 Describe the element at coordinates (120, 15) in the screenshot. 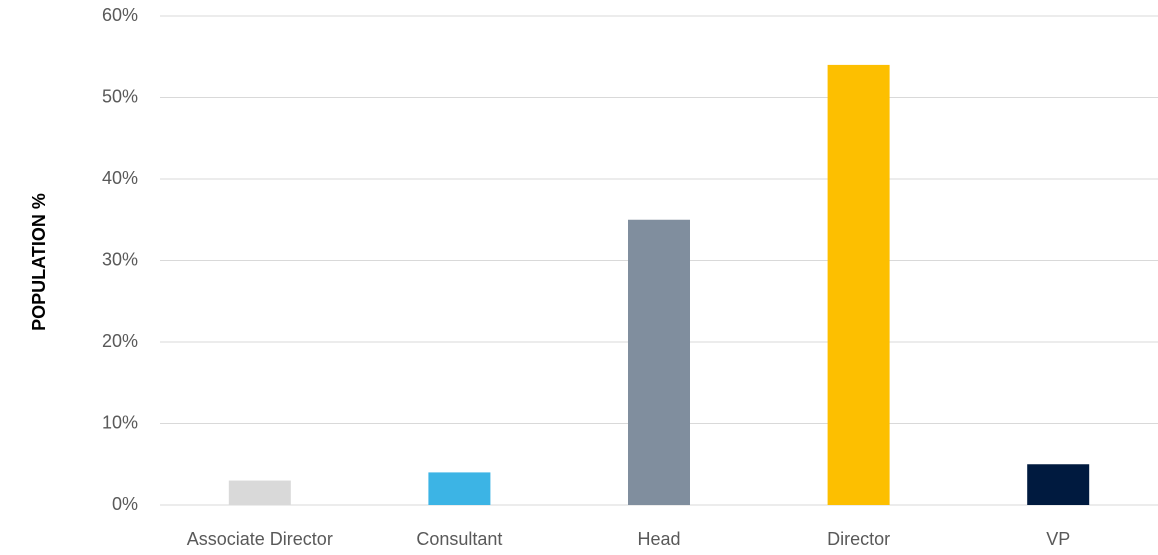

I see `y-tick-label: 60%` at that location.